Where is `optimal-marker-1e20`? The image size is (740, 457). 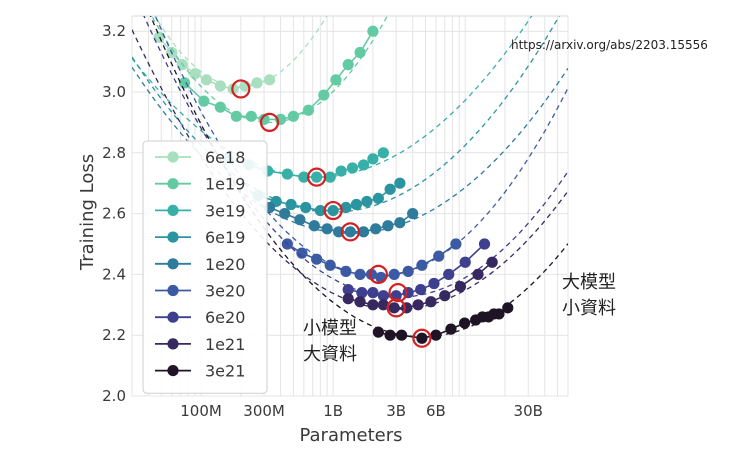
optimal-marker-1e20 is located at coordinates (350, 232).